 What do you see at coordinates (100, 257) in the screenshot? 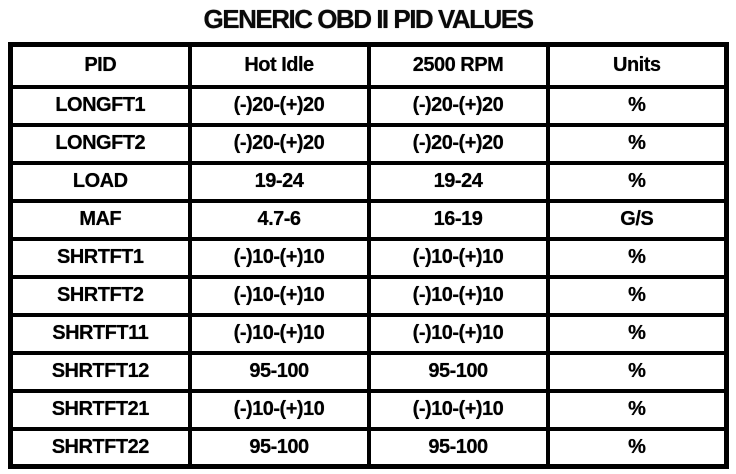
I see `pid-cell: SHRTFT1` at bounding box center [100, 257].